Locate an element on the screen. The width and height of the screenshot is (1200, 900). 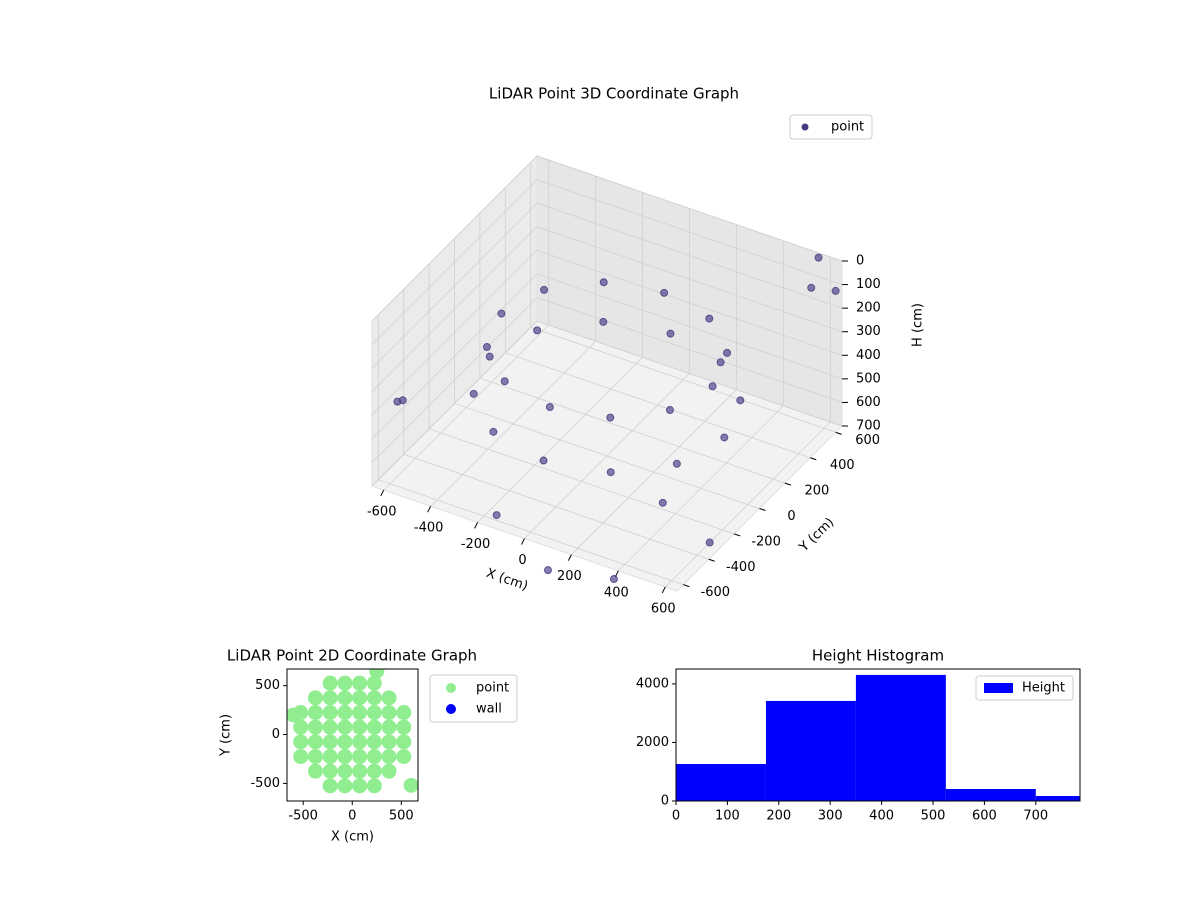
z-tick-label: 200 is located at coordinates (868, 308).